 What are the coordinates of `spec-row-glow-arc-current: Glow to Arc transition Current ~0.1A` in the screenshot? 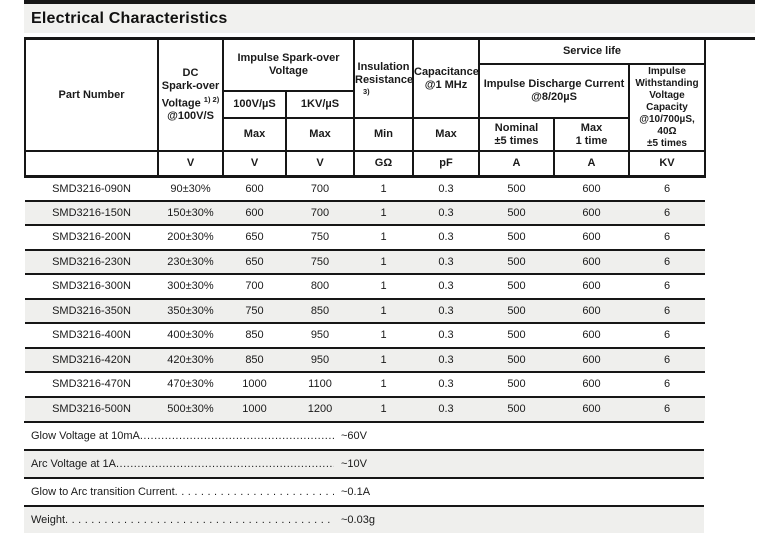 It's located at (364, 491).